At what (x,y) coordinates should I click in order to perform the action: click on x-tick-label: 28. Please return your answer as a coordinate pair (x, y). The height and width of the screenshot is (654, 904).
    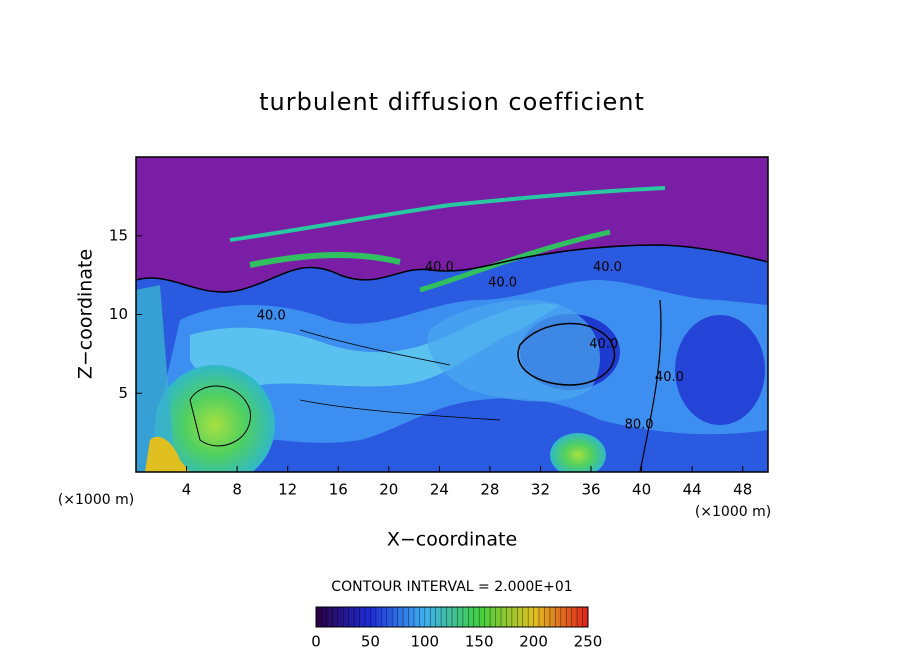
    Looking at the image, I should click on (489, 490).